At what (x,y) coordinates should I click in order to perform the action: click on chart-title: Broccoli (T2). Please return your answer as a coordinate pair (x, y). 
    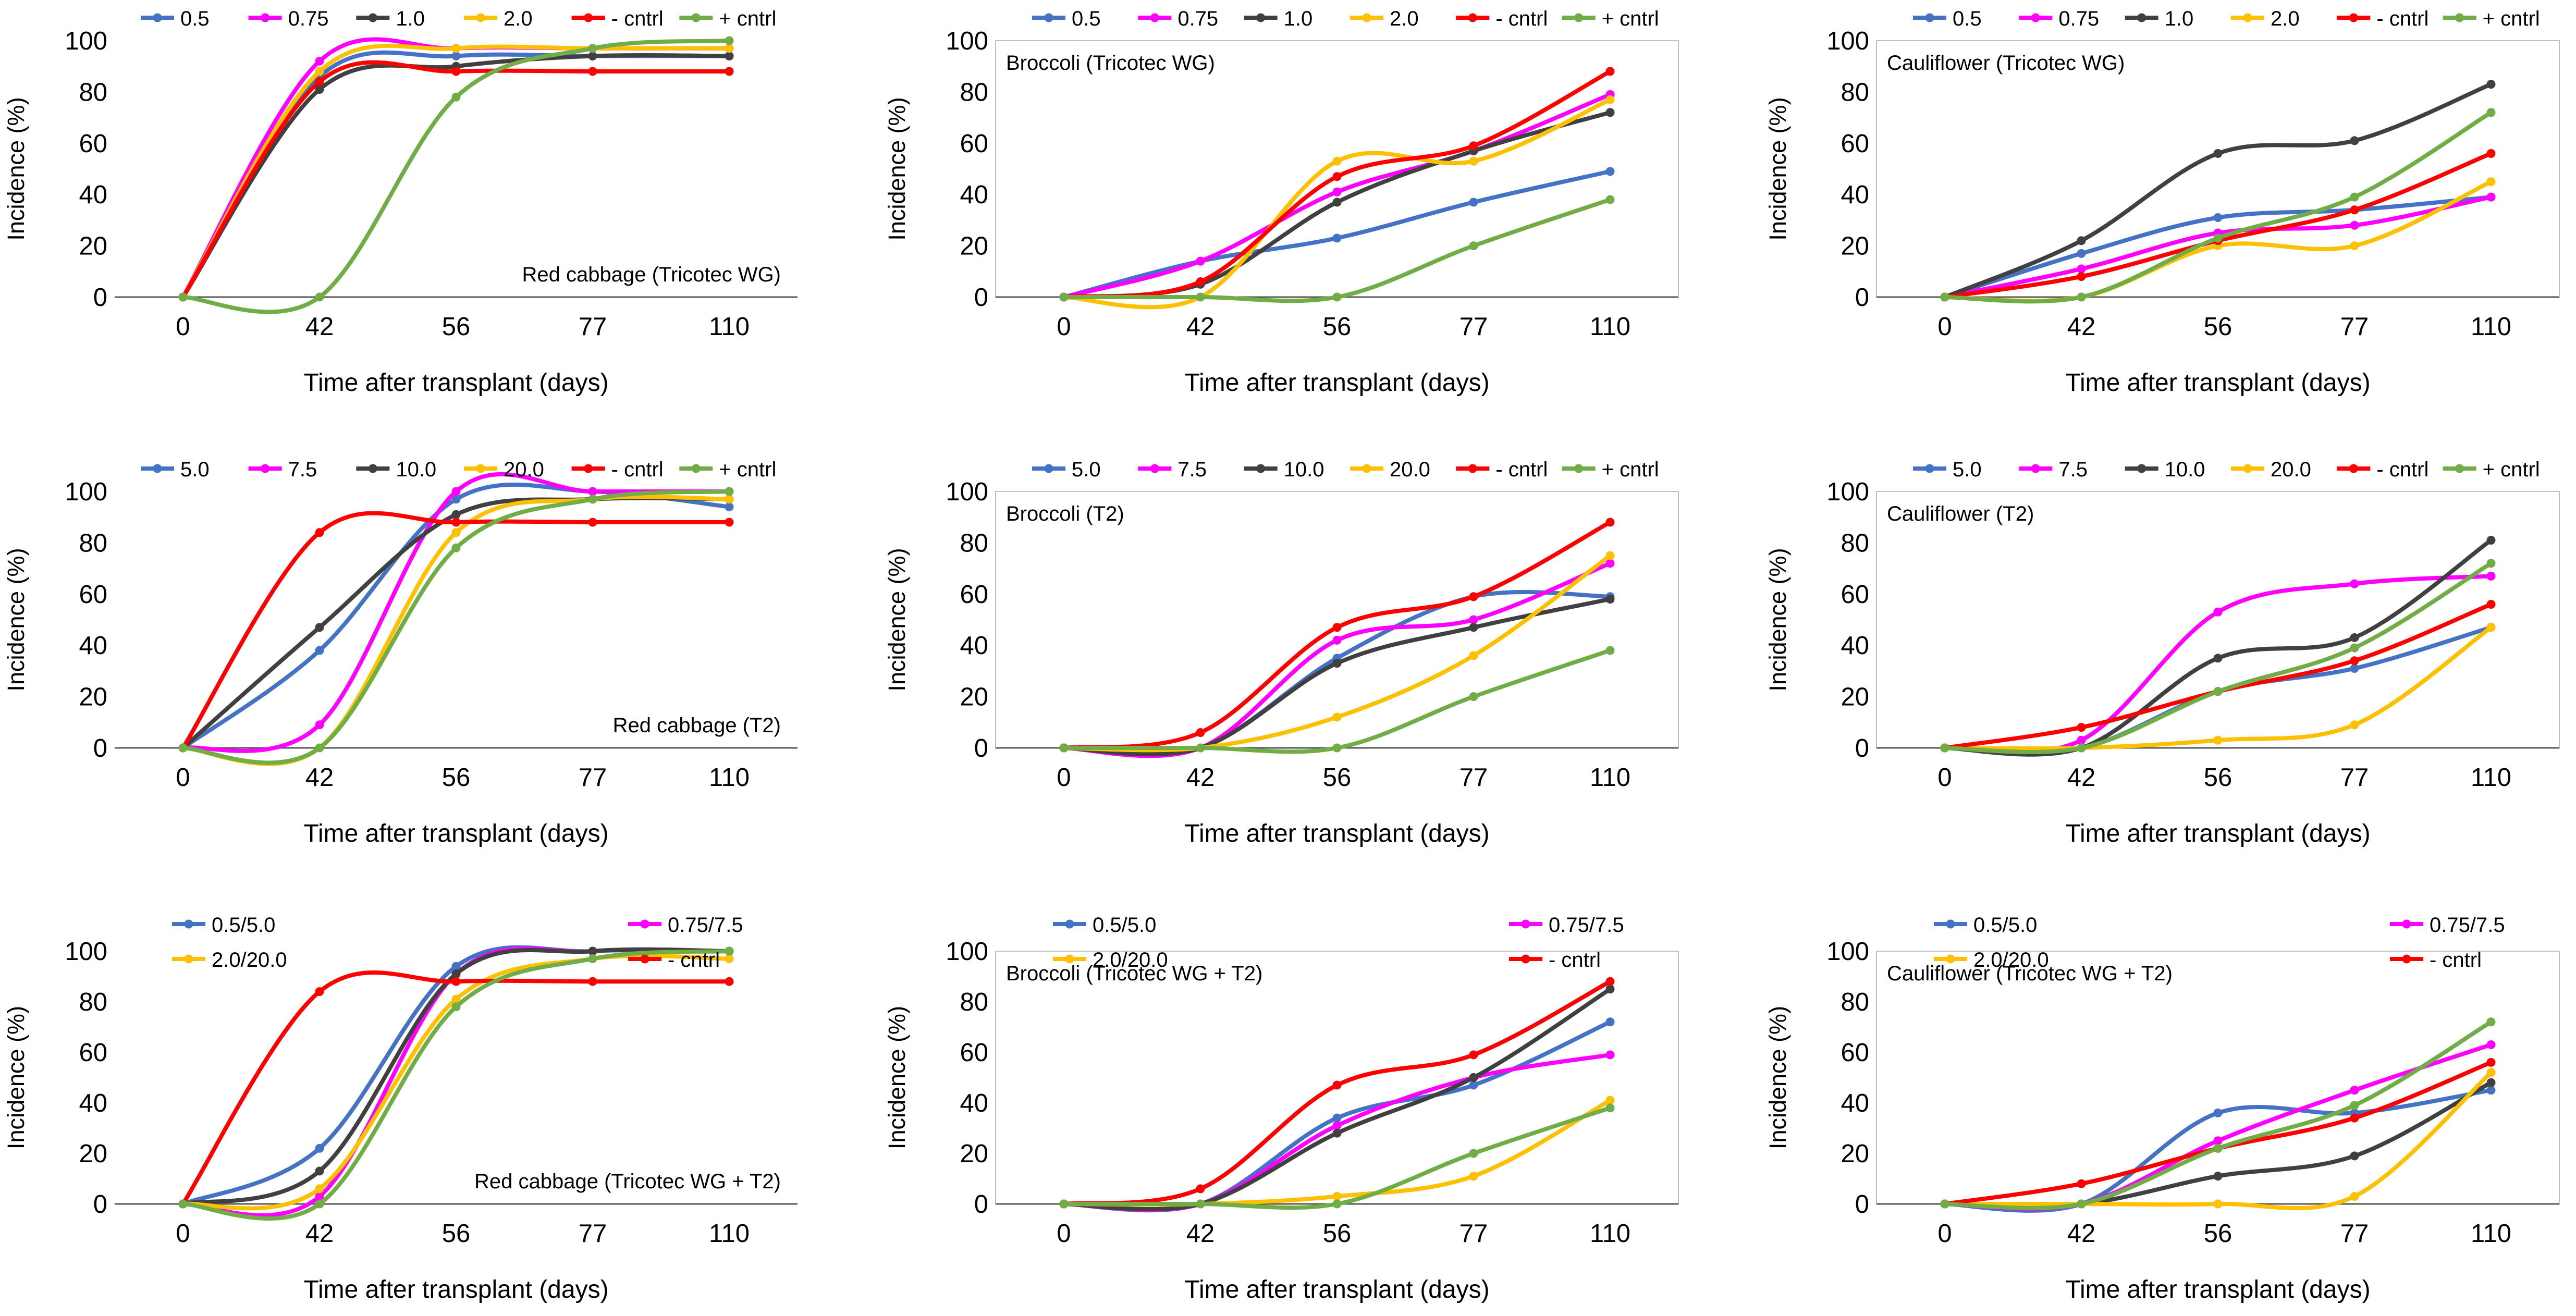
    Looking at the image, I should click on (1065, 513).